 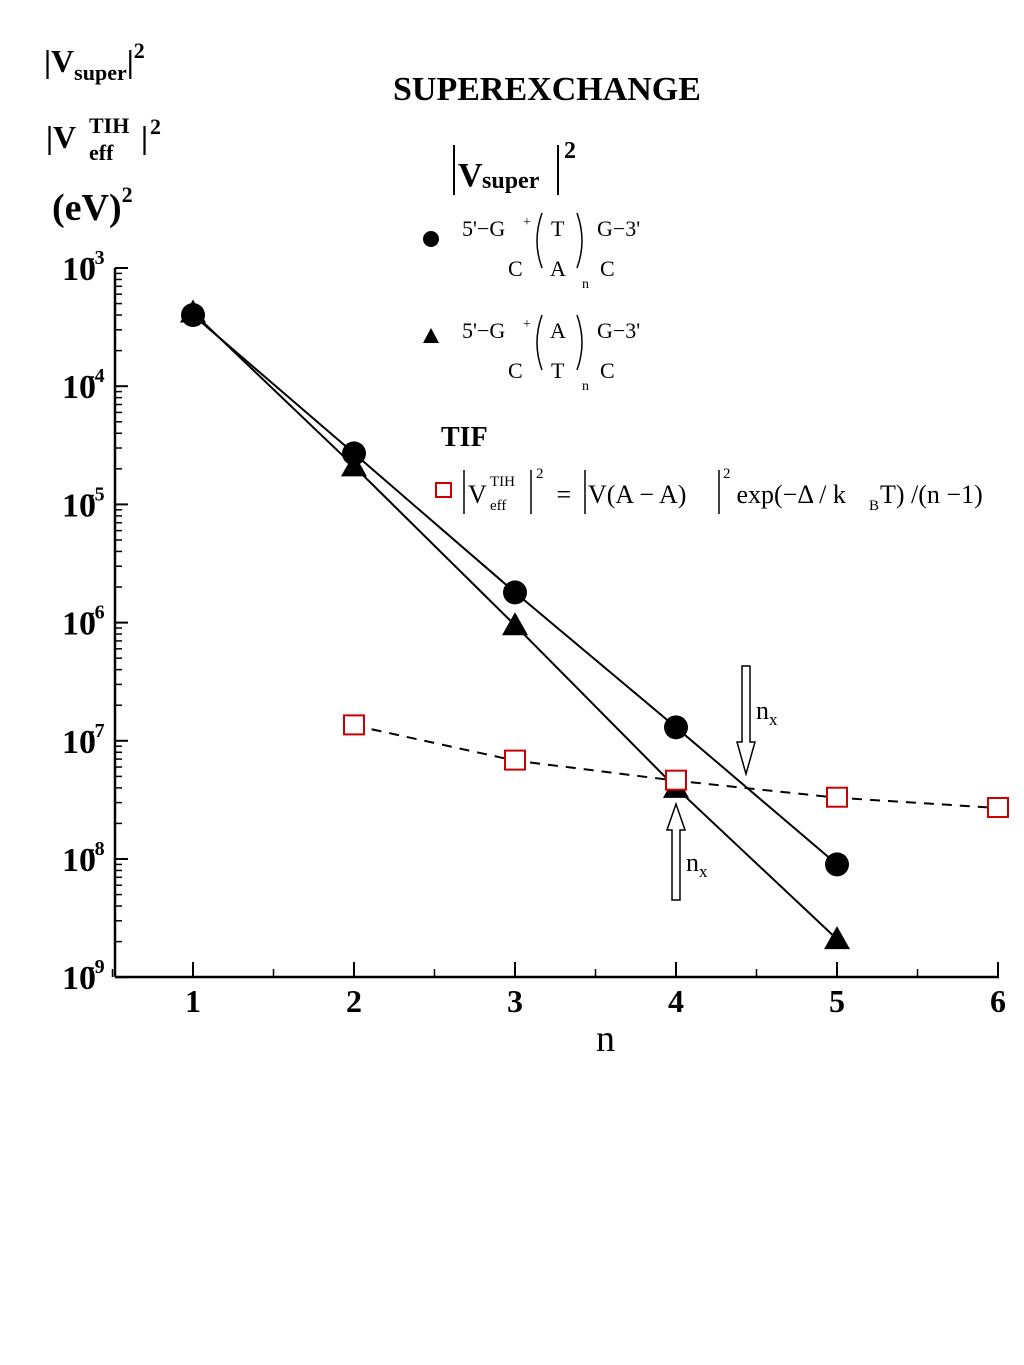 What do you see at coordinates (531, 354) in the screenshot?
I see `legend-entry-triangle: 5'−G + A G−3' C T n C` at bounding box center [531, 354].